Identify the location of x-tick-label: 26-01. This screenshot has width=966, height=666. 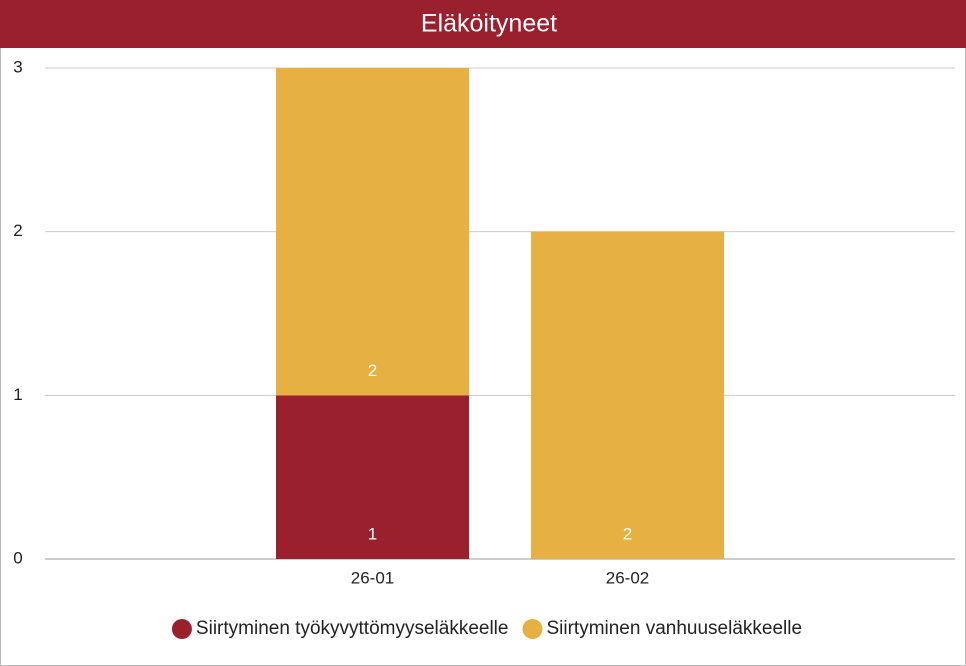
(372, 577).